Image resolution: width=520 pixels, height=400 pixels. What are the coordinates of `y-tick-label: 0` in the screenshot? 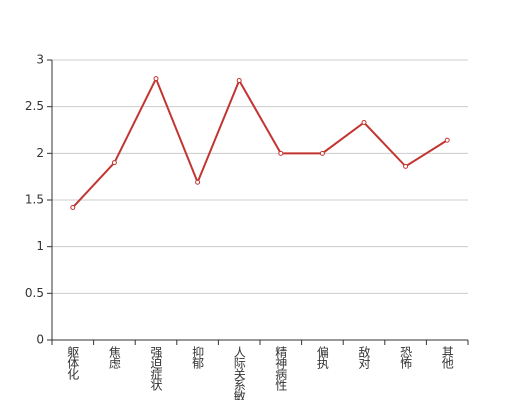 It's located at (40, 340).